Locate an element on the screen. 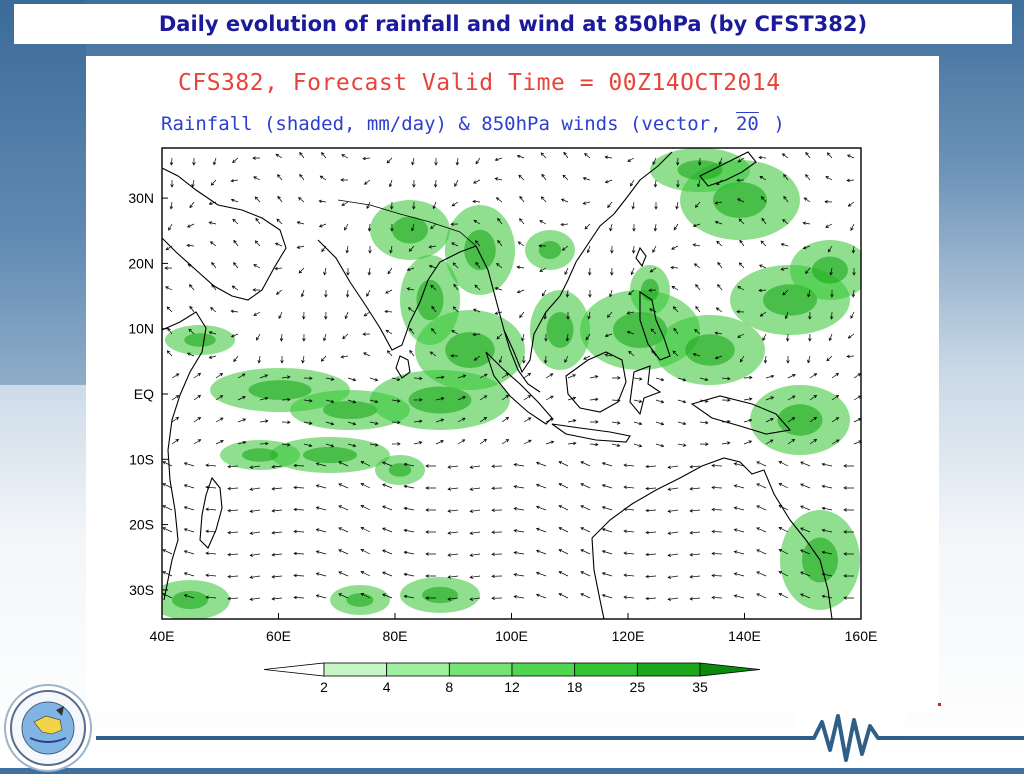  coast-indochina is located at coordinates (545, 293).